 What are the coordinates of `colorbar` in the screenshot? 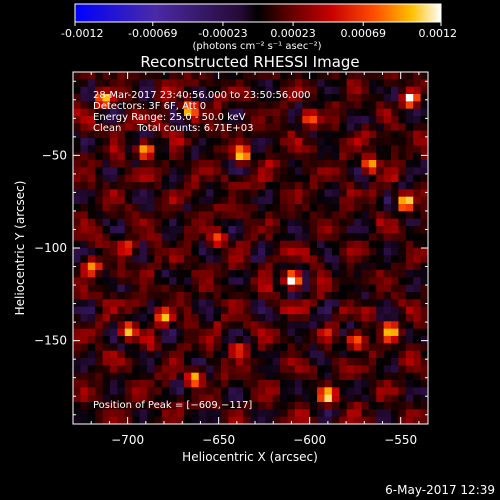 It's located at (258, 13).